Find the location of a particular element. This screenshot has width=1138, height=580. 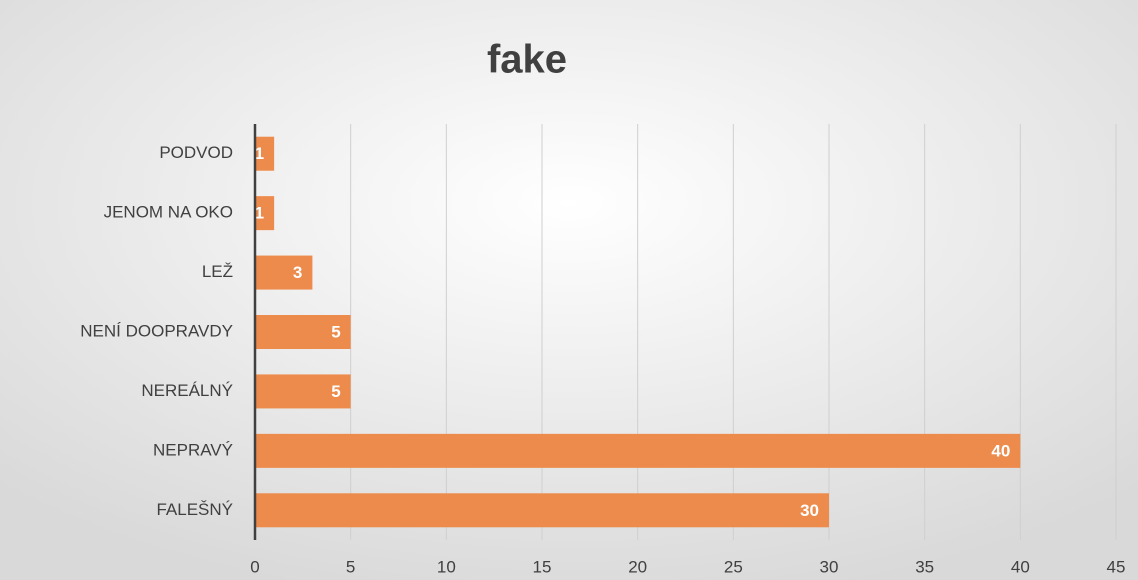

y-tick-label: PODVOD is located at coordinates (196, 152).